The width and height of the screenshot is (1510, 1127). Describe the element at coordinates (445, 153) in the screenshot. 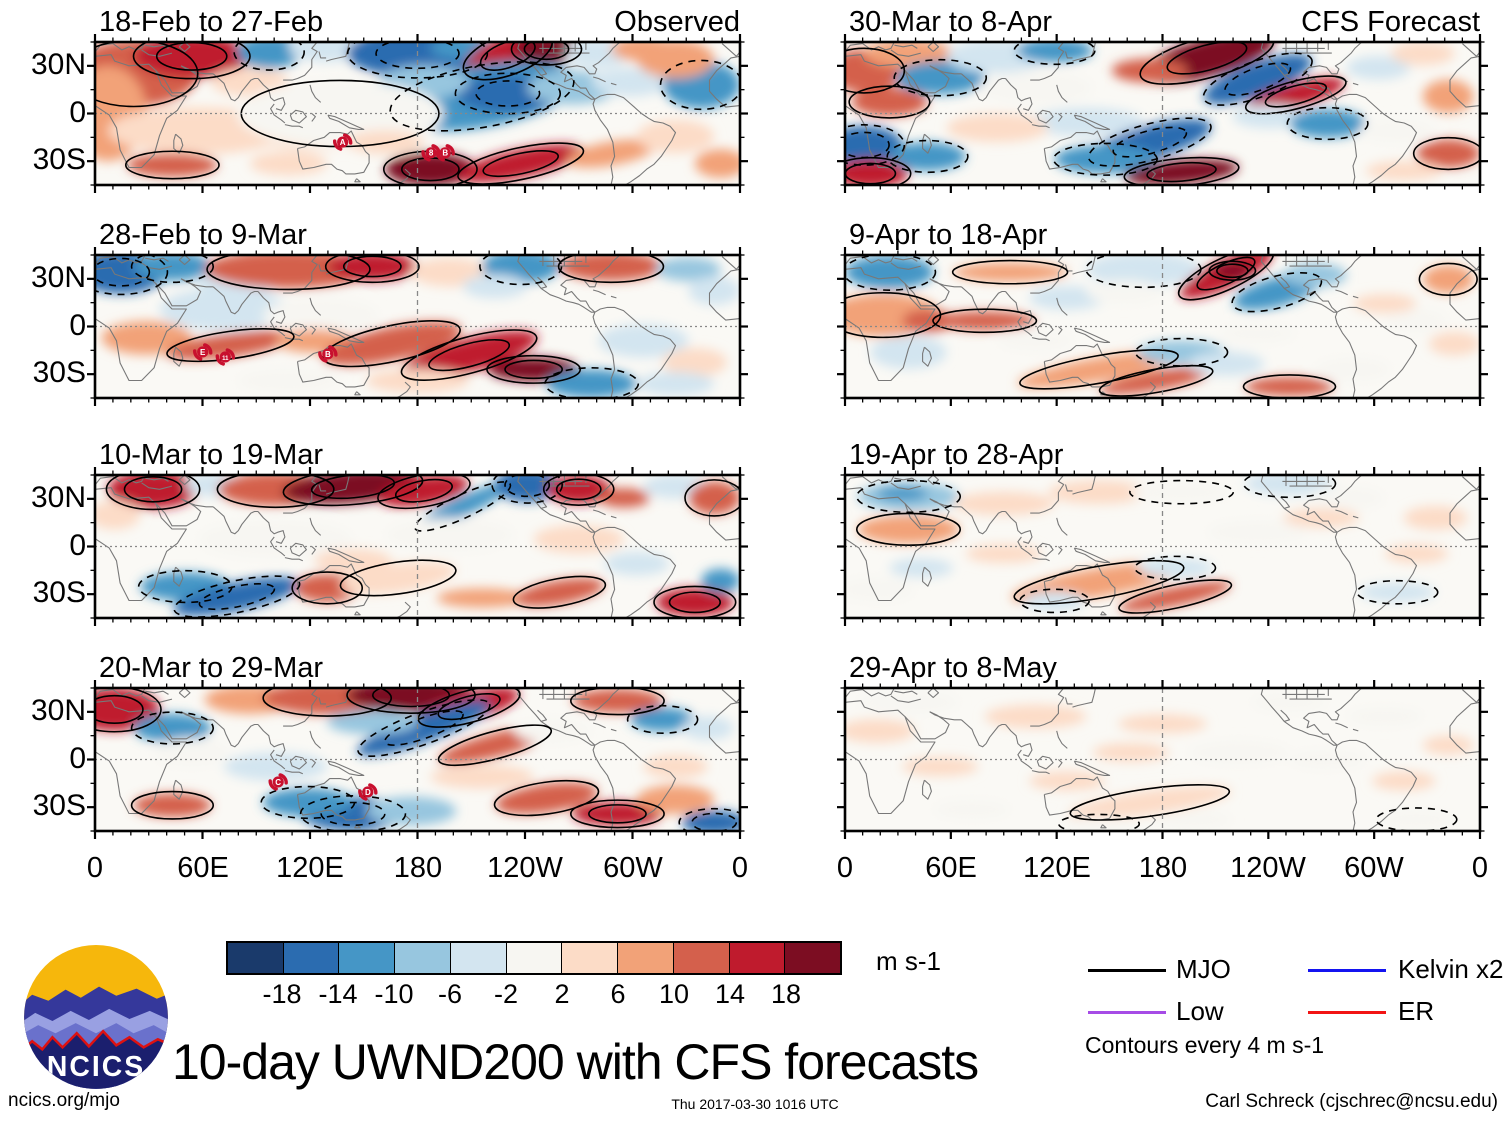

I see `svg-text: B` at that location.